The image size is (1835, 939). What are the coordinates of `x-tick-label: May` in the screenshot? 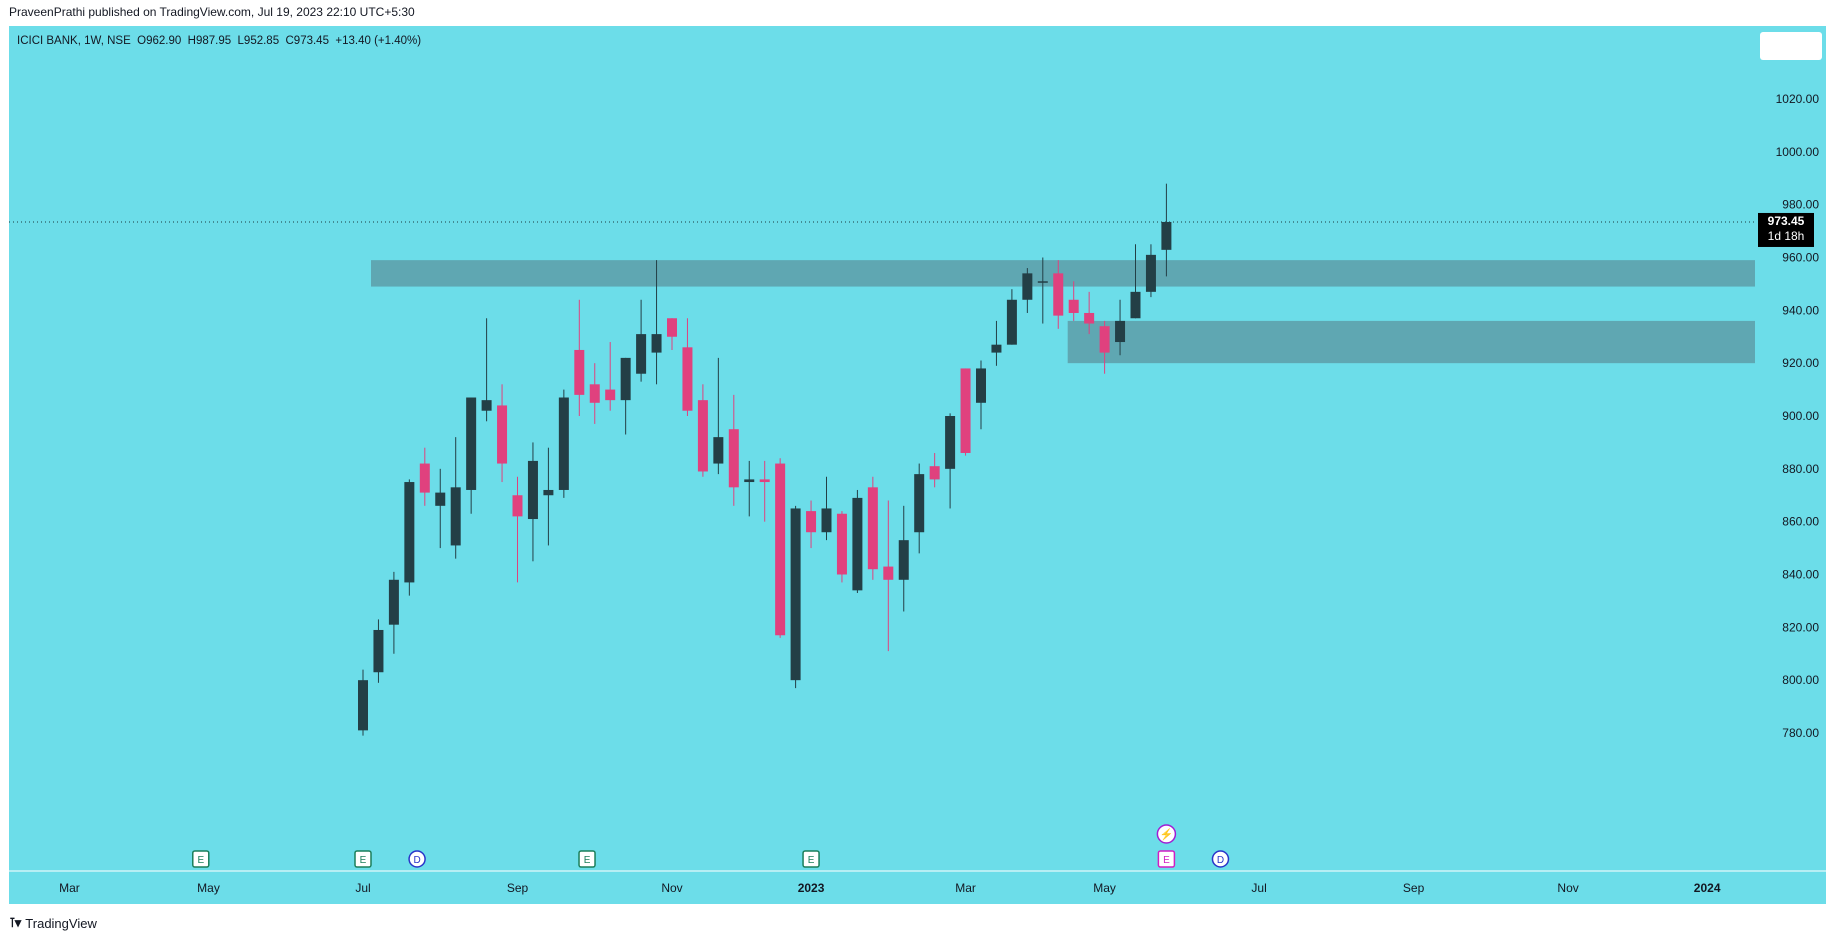 It's located at (1104, 888).